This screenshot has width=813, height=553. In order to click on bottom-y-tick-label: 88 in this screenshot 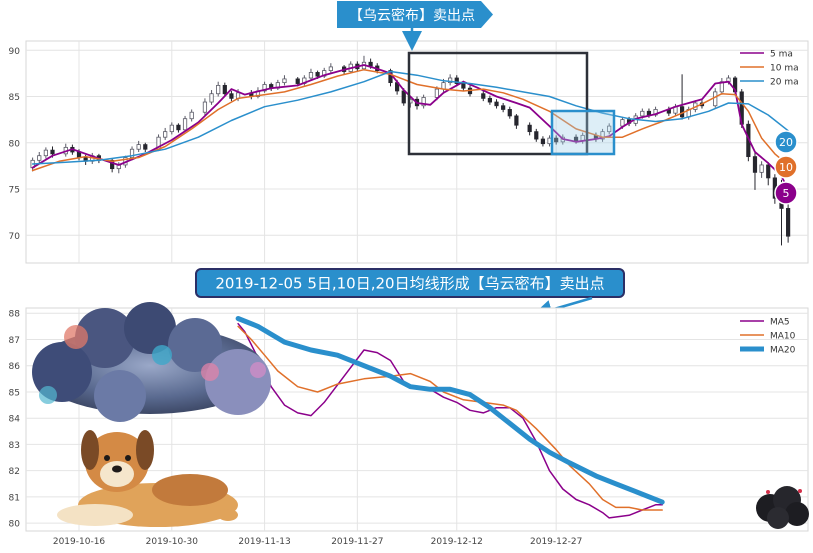, I will do `click(15, 315)`.